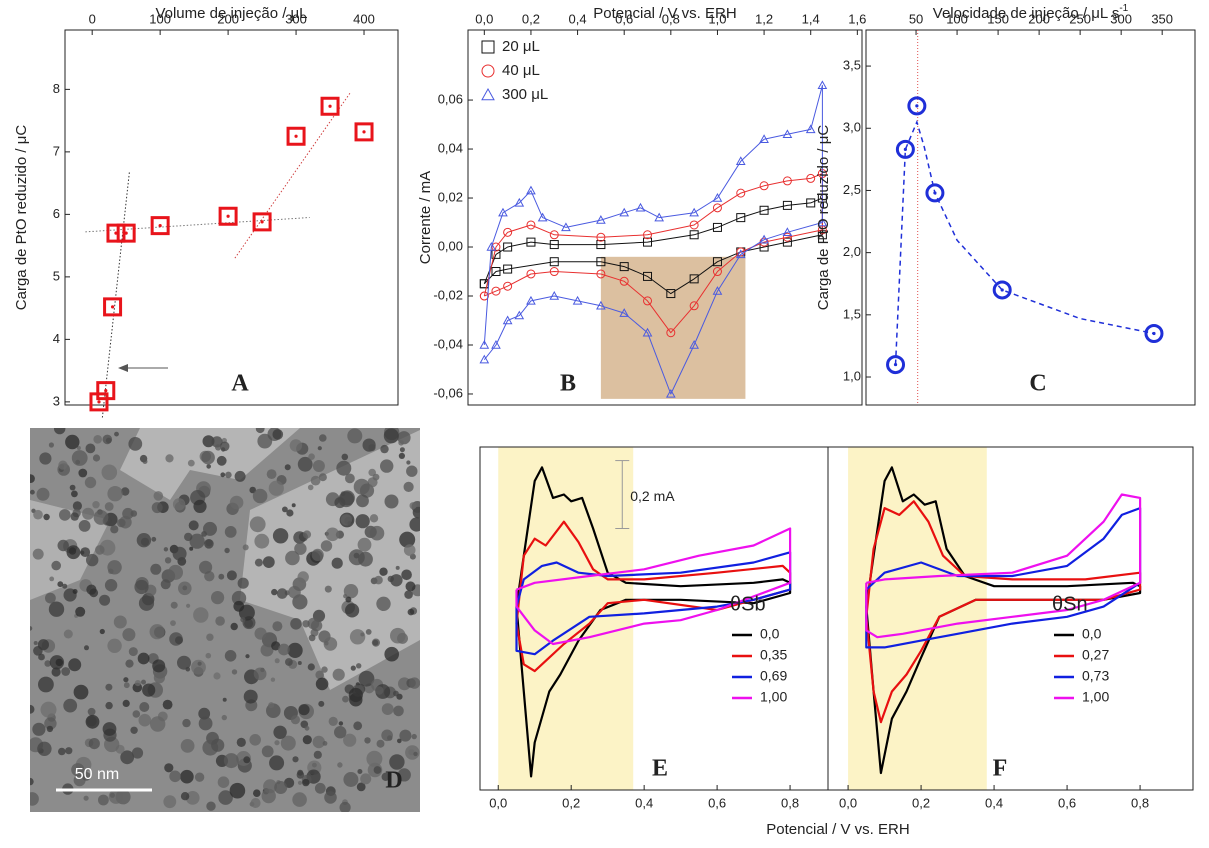 The height and width of the screenshot is (848, 1209). What do you see at coordinates (998, 18) in the screenshot?
I see `x-tick-label: 150` at bounding box center [998, 18].